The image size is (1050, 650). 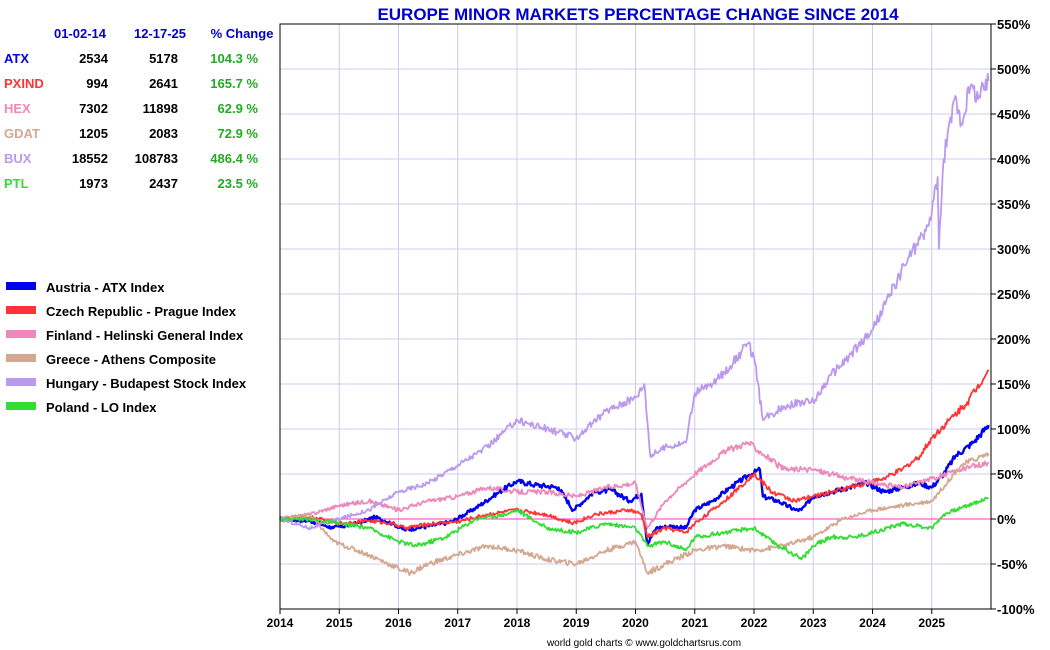 I want to click on x-tick-label: 2025, so click(x=931, y=623).